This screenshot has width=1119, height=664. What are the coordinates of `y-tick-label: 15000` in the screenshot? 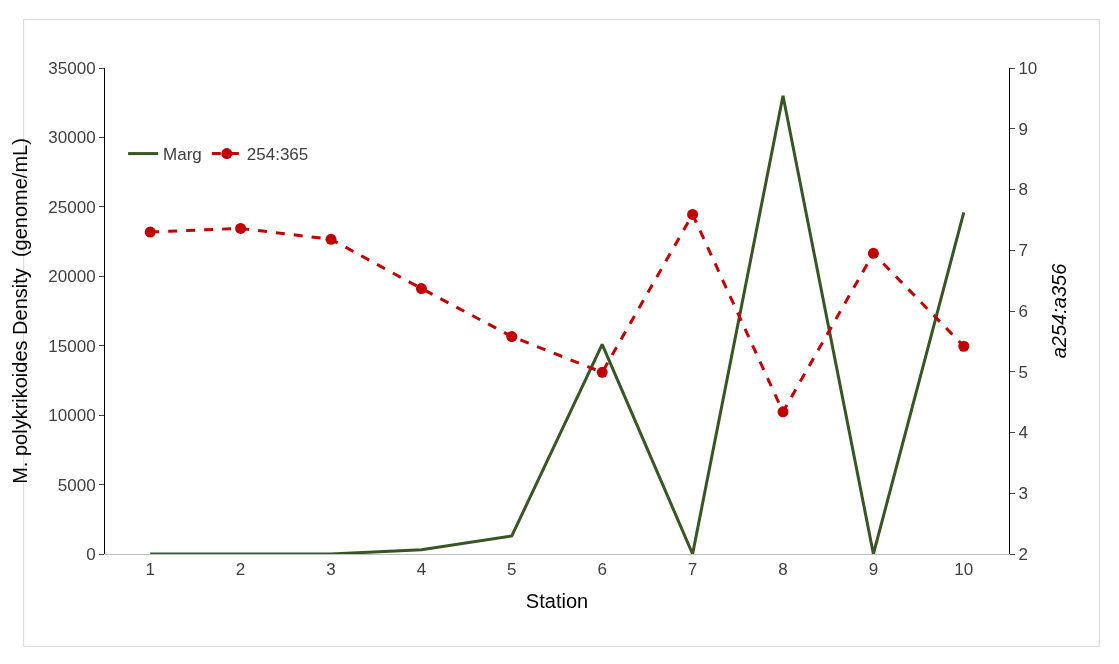 It's located at (72, 346).